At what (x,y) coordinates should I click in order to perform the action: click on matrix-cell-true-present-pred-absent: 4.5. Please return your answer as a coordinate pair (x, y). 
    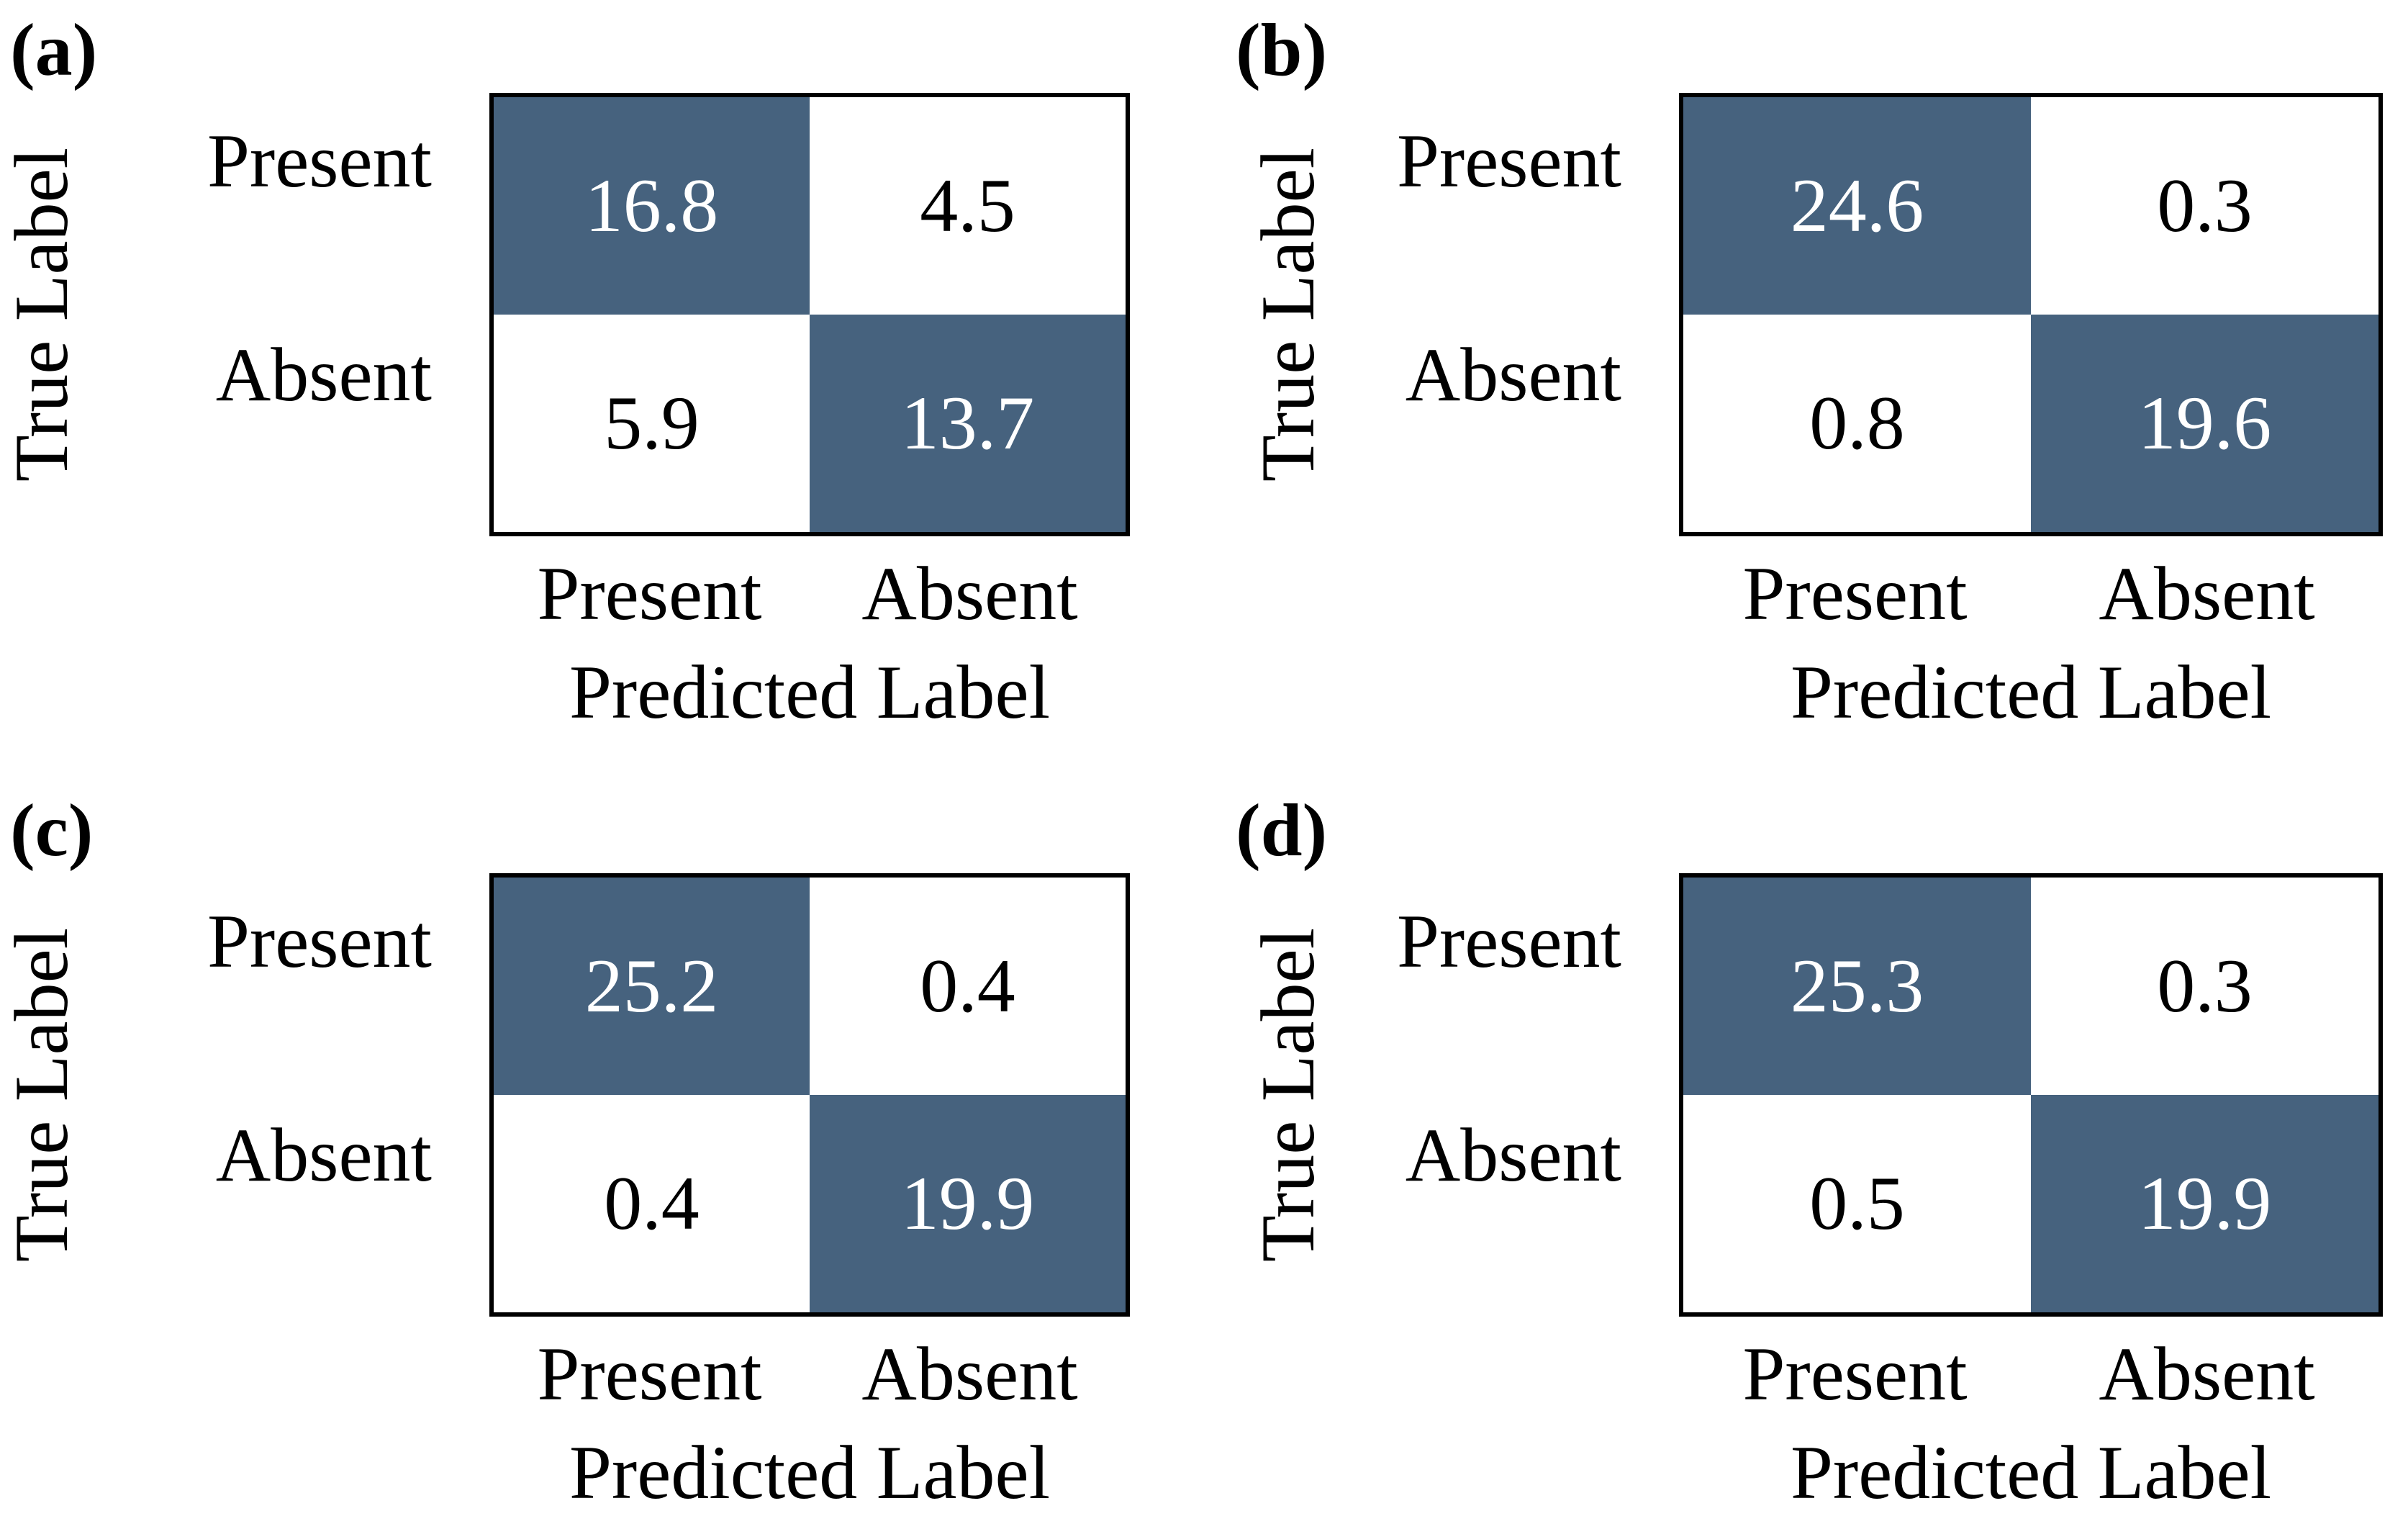
    Looking at the image, I should click on (968, 206).